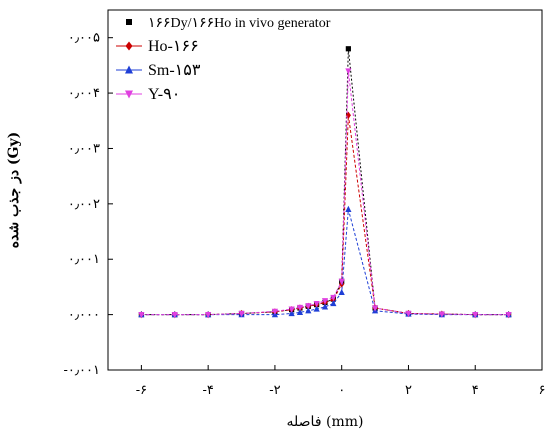 Image resolution: width=548 pixels, height=432 pixels. I want to click on y-tick-label: ۰٫۰۰۰, so click(84, 315).